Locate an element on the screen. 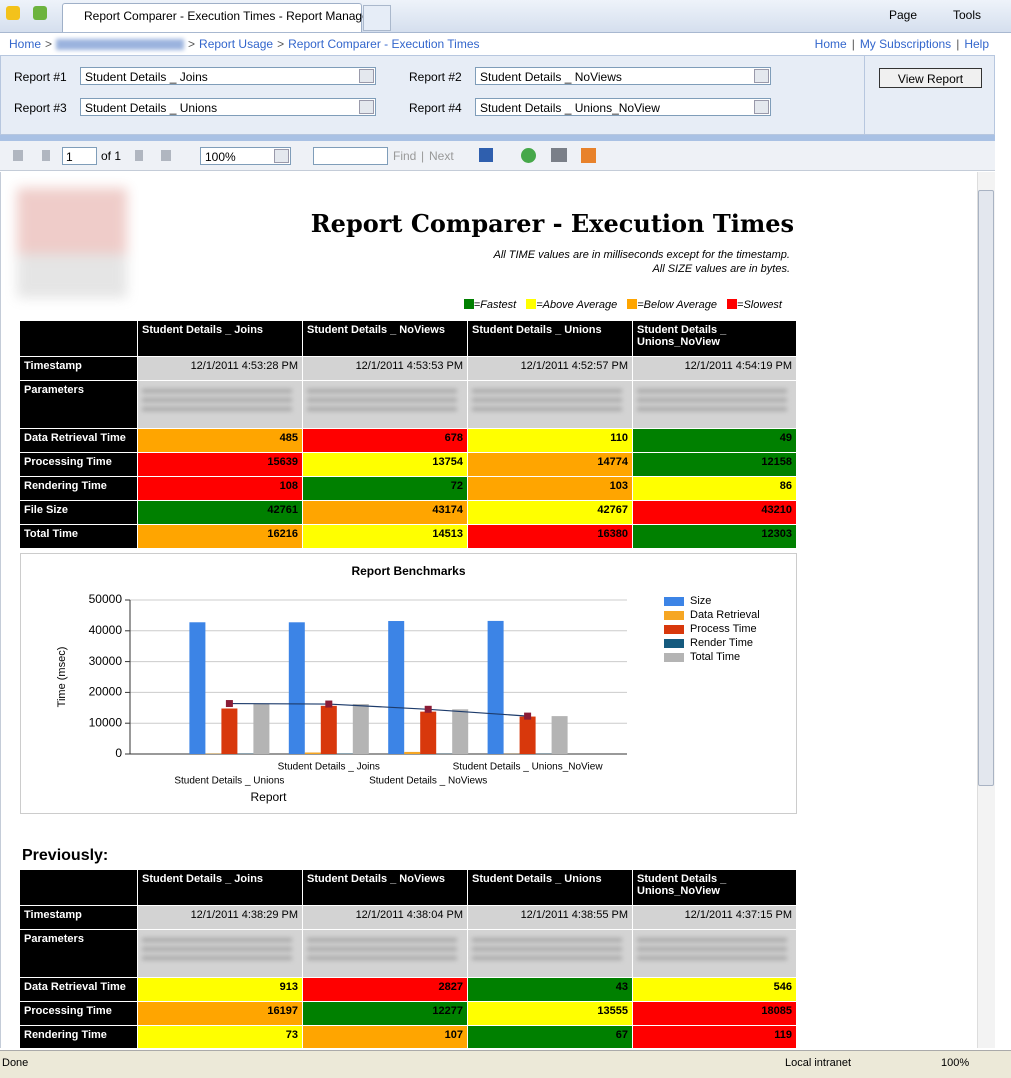 This screenshot has width=1011, height=1078. crumb-link: Home is located at coordinates (25, 44).